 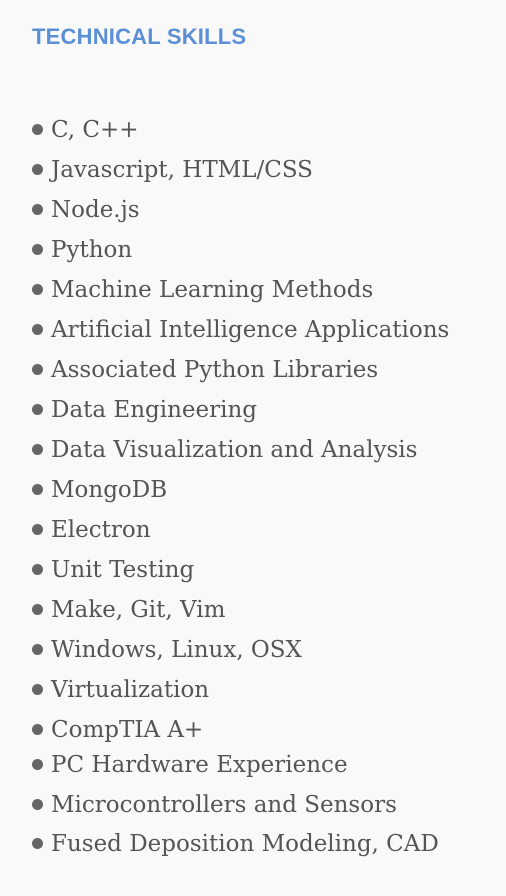 What do you see at coordinates (101, 530) in the screenshot?
I see `skill-label: Electron` at bounding box center [101, 530].